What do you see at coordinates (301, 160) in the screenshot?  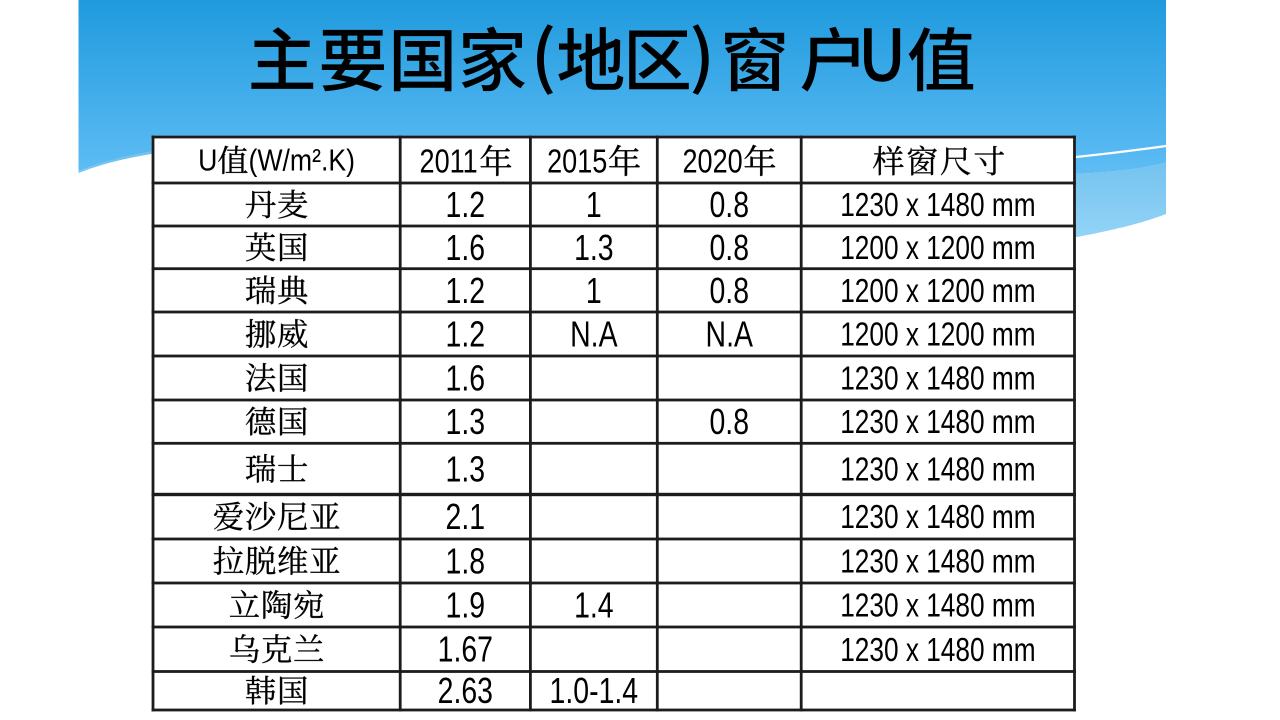 I see `svg-text: (W/m².K)` at bounding box center [301, 160].